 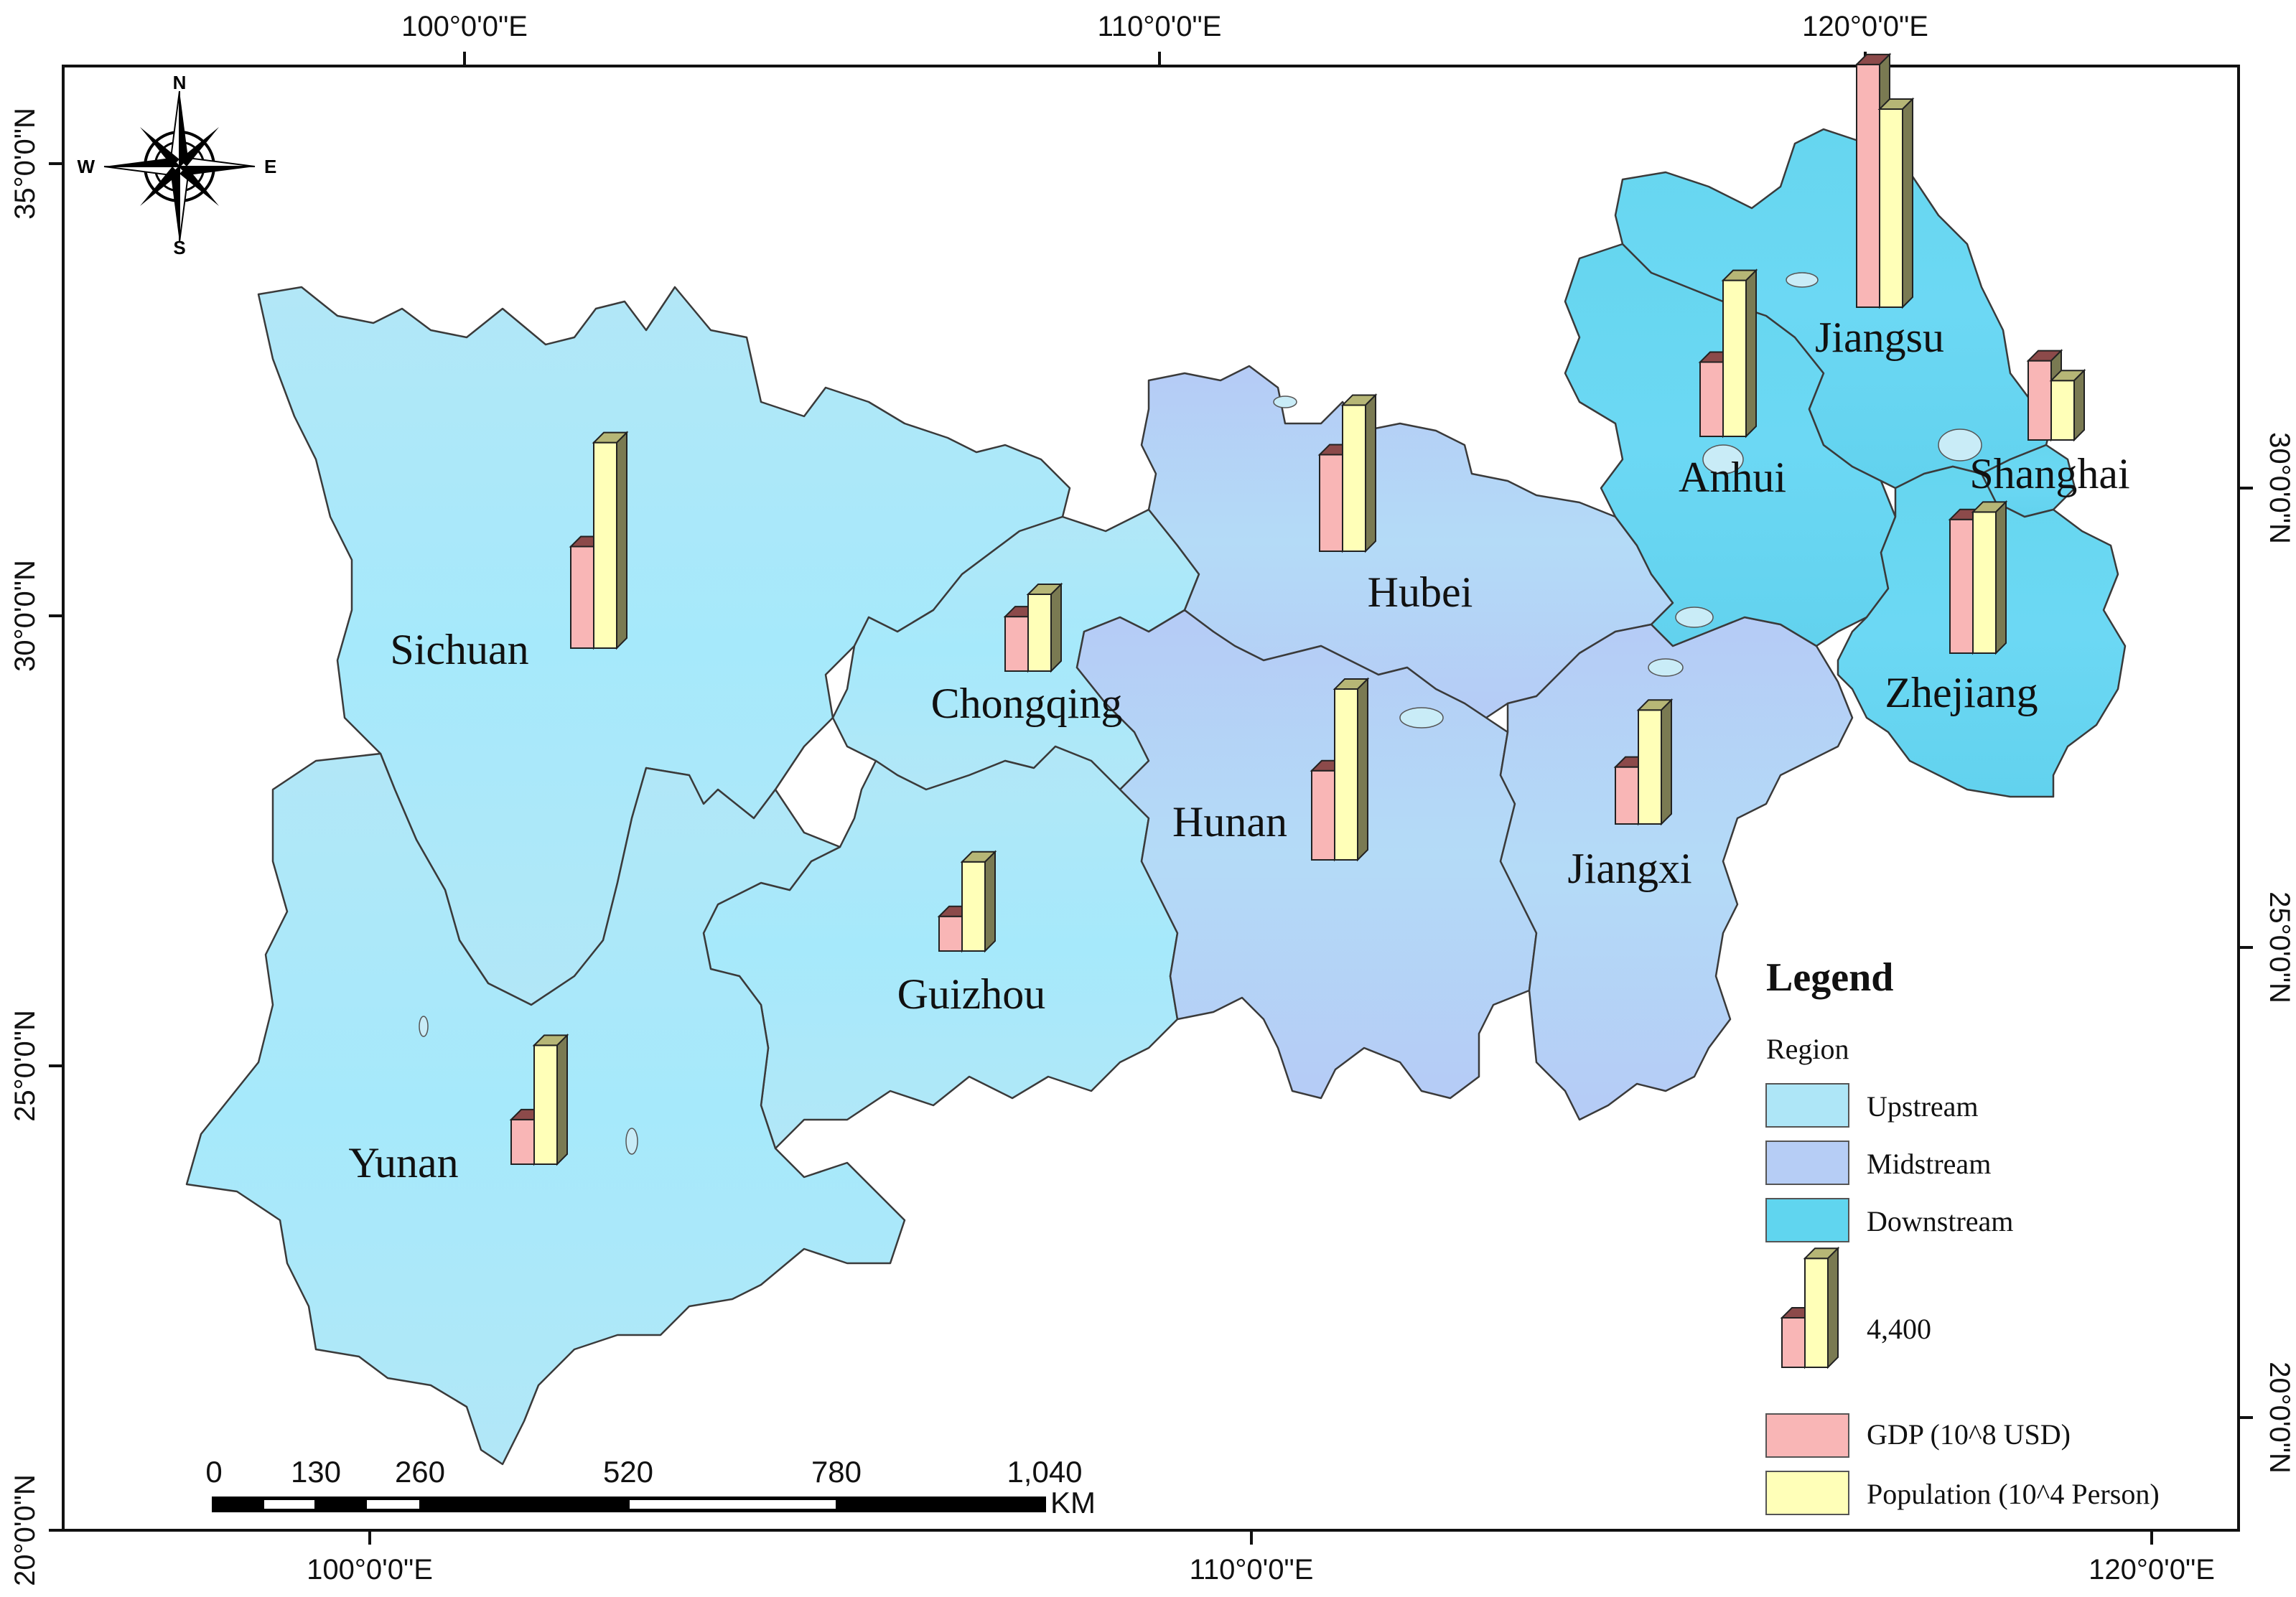 What do you see at coordinates (316, 1472) in the screenshot?
I see `scale-tick-1: 130` at bounding box center [316, 1472].